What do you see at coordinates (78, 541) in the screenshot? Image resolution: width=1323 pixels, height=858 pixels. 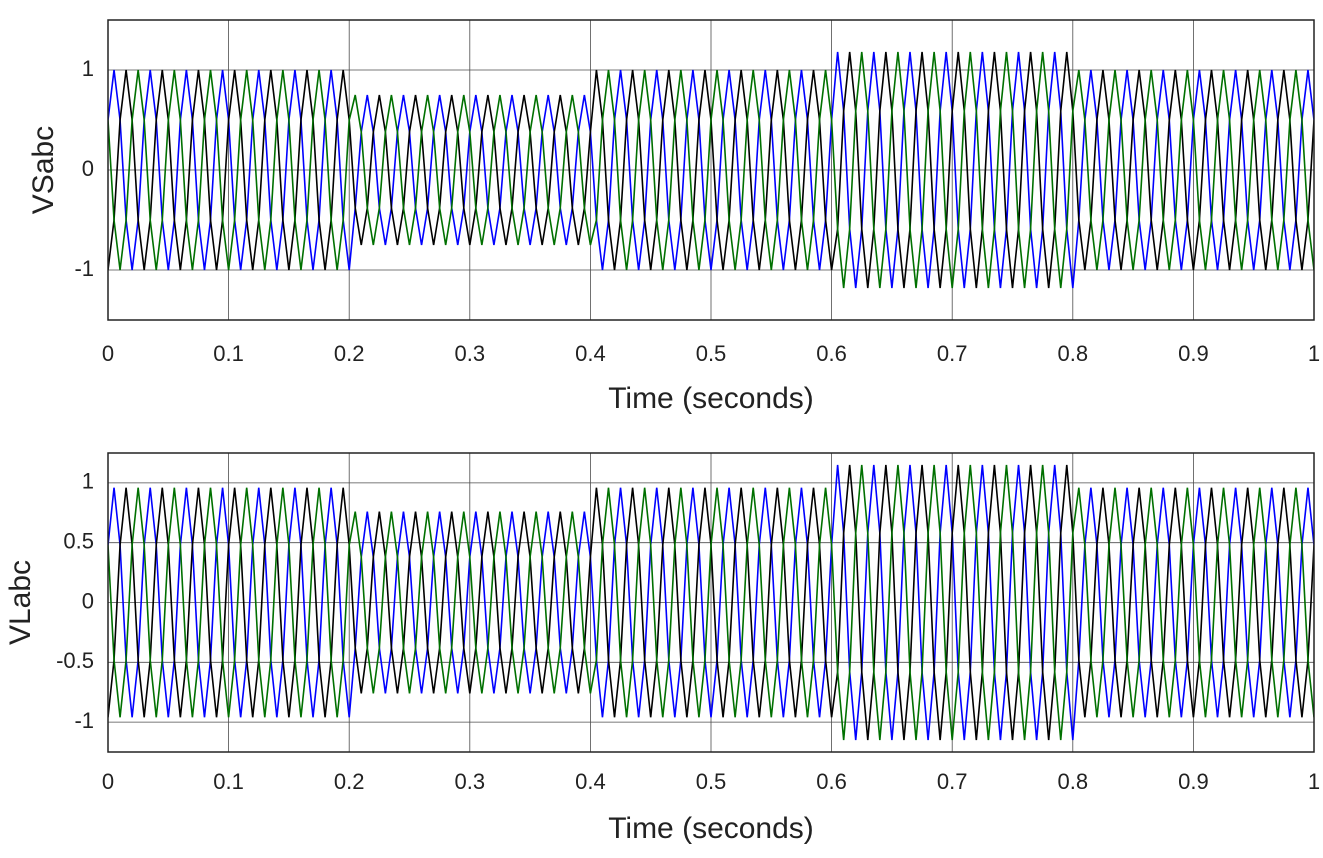 I see `y-tick-label: 0.5` at bounding box center [78, 541].